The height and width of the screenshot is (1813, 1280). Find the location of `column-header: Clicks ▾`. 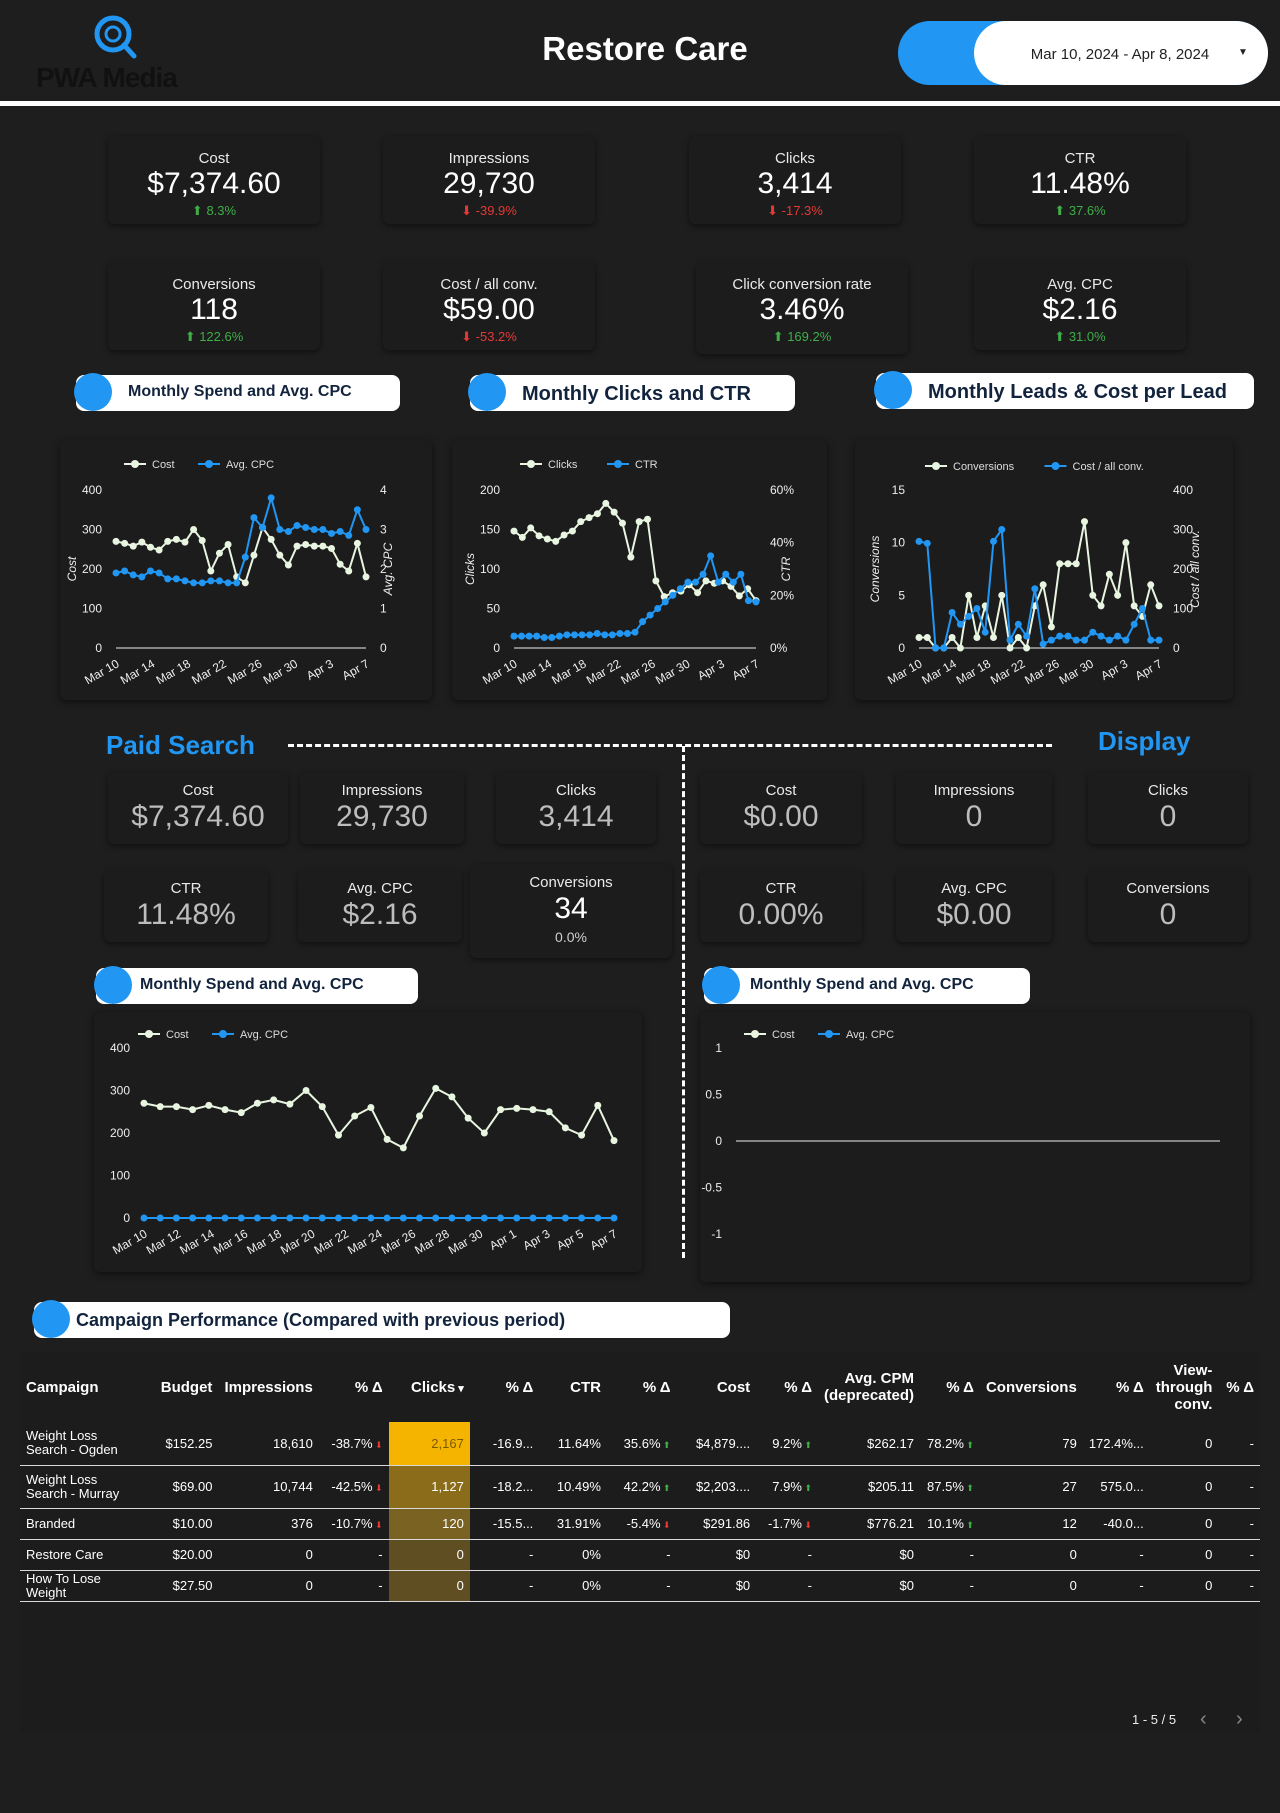

column-header: Clicks ▾ is located at coordinates (429, 1387).